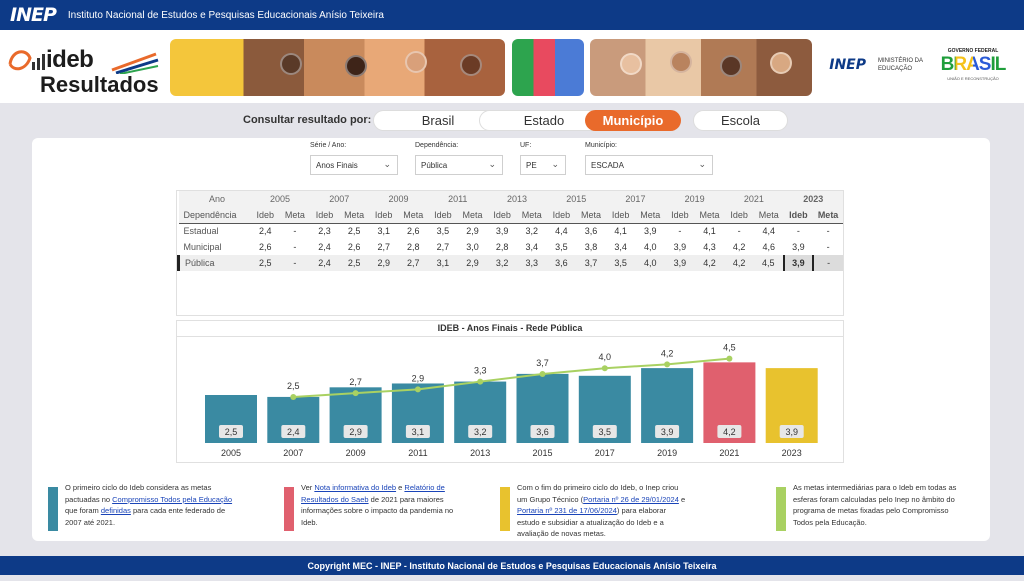 This screenshot has width=1024, height=581. I want to click on footnote-link: Portaria nº 26 de 29/01/2024, so click(631, 499).